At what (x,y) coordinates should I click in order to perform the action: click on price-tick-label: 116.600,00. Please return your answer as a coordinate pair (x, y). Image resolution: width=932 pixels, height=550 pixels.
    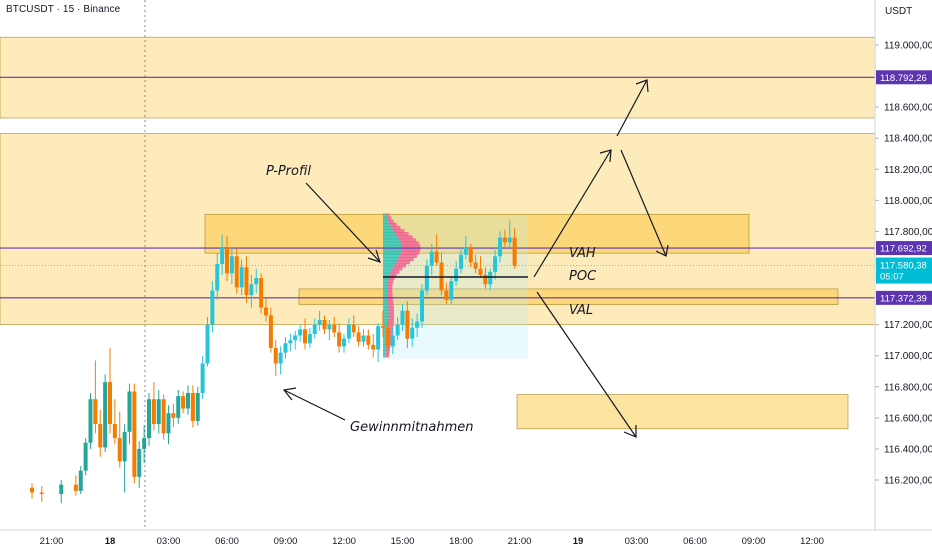
    Looking at the image, I should click on (908, 418).